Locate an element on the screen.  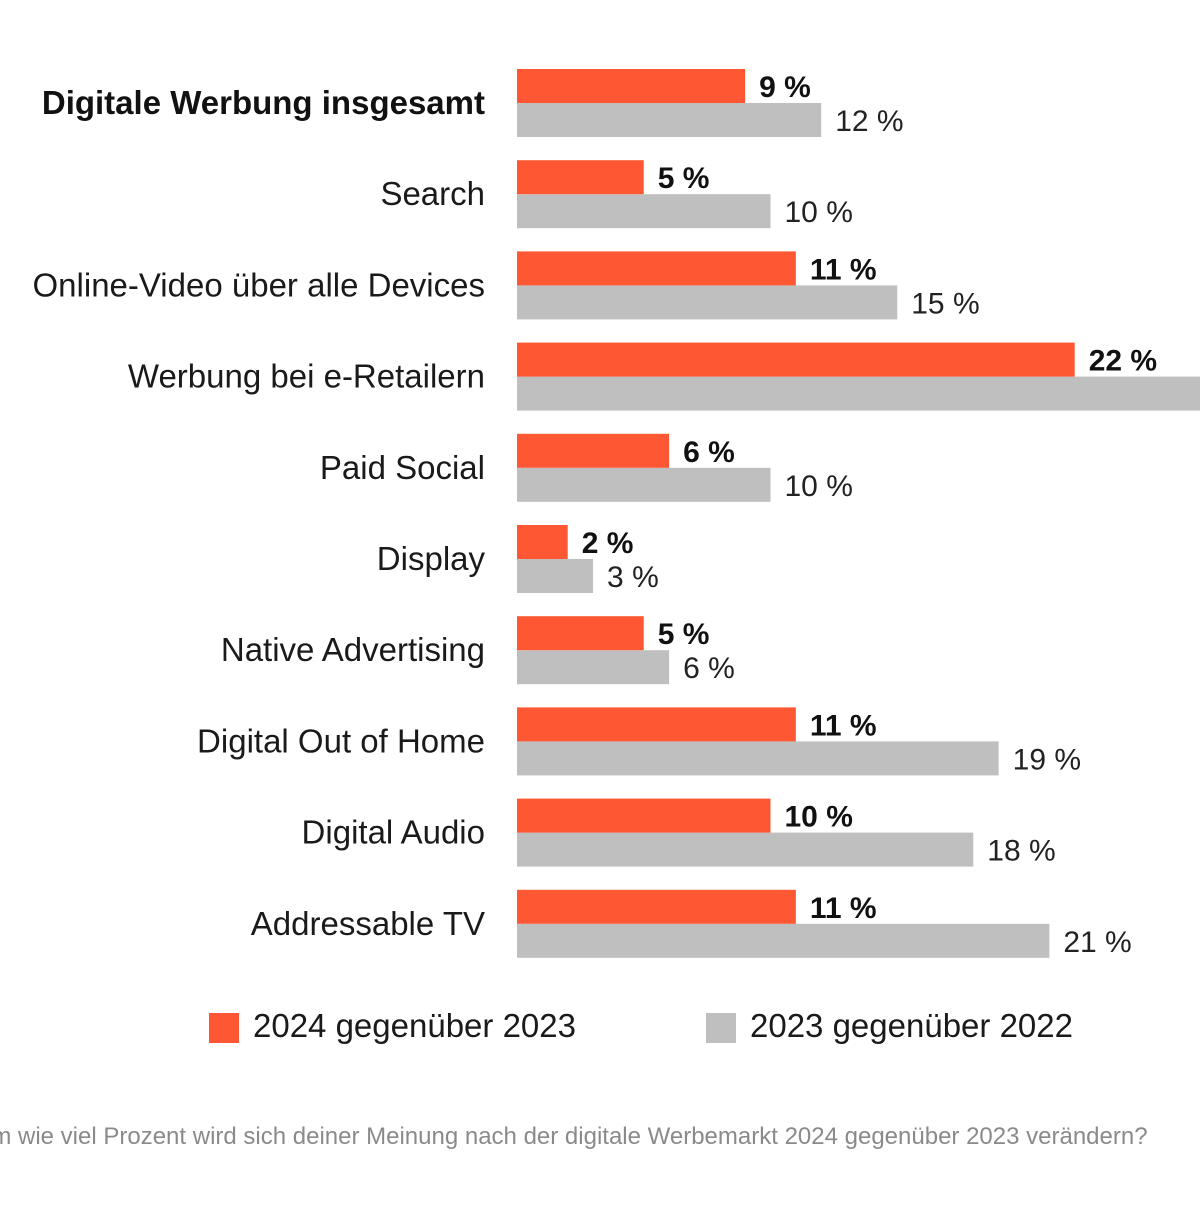
value-label-2024: 6 % is located at coordinates (709, 452).